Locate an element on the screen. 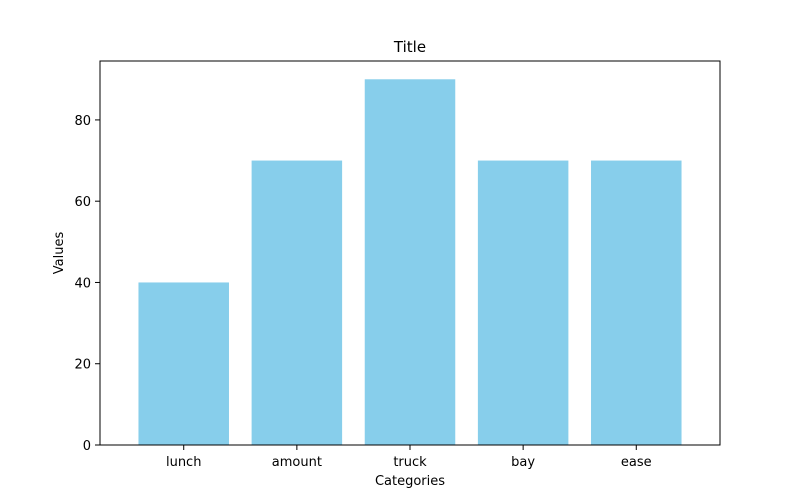 Image resolution: width=800 pixels, height=500 pixels. y-axis-ticks: 0 20 40 60 80 is located at coordinates (87, 284).